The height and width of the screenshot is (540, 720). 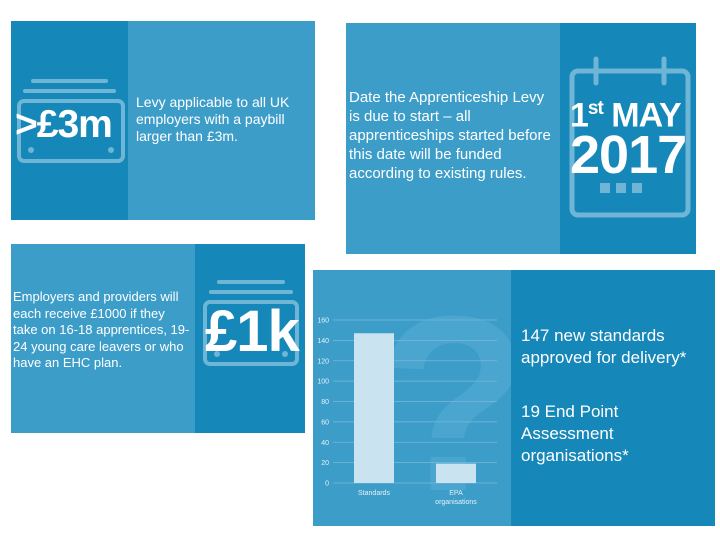 What do you see at coordinates (327, 484) in the screenshot?
I see `y-tick-label: 0` at bounding box center [327, 484].